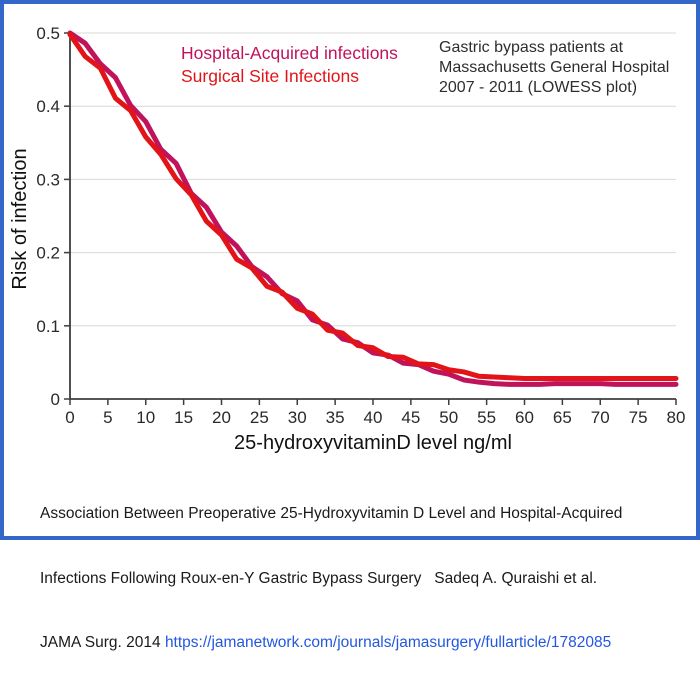 Image resolution: width=700 pixels, height=675 pixels. What do you see at coordinates (107, 417) in the screenshot?
I see `x-tick-label: 5` at bounding box center [107, 417].